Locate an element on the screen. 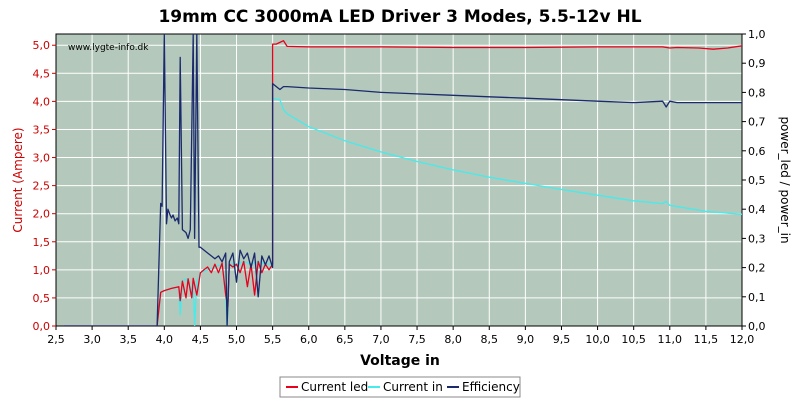  x-axis-label: Voltage in is located at coordinates (400, 361).